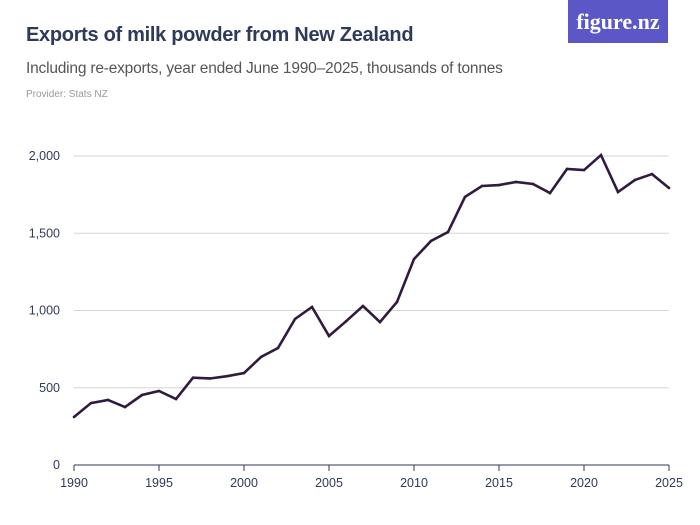 Image resolution: width=700 pixels, height=525 pixels. What do you see at coordinates (329, 483) in the screenshot?
I see `x-tick-label: 2005` at bounding box center [329, 483].